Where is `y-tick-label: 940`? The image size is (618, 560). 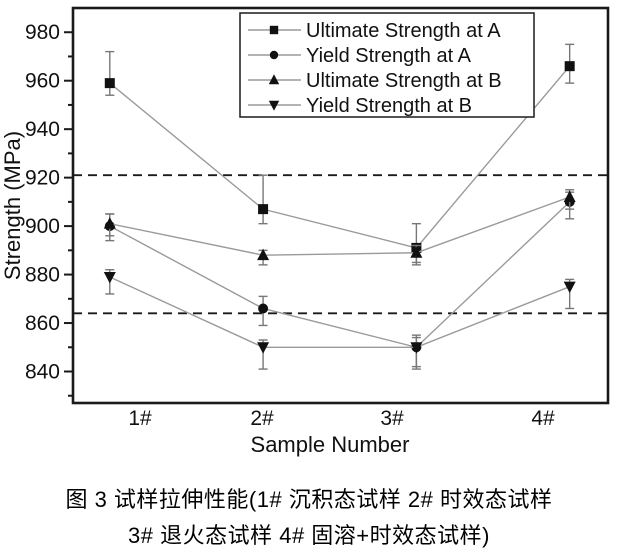
y-tick-label: 940 is located at coordinates (42, 129).